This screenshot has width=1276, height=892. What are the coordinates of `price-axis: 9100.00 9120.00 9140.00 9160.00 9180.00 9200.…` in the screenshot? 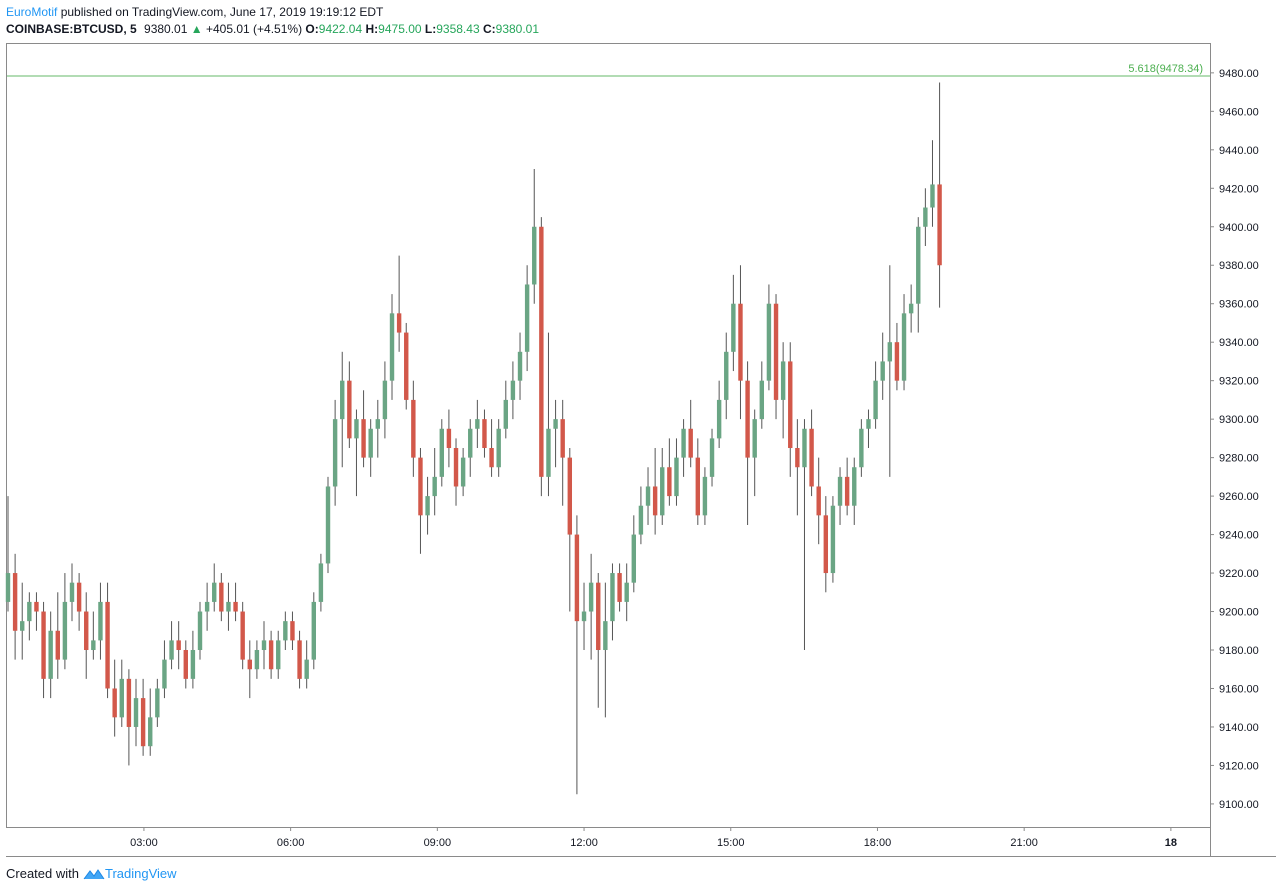 It's located at (1234, 439).